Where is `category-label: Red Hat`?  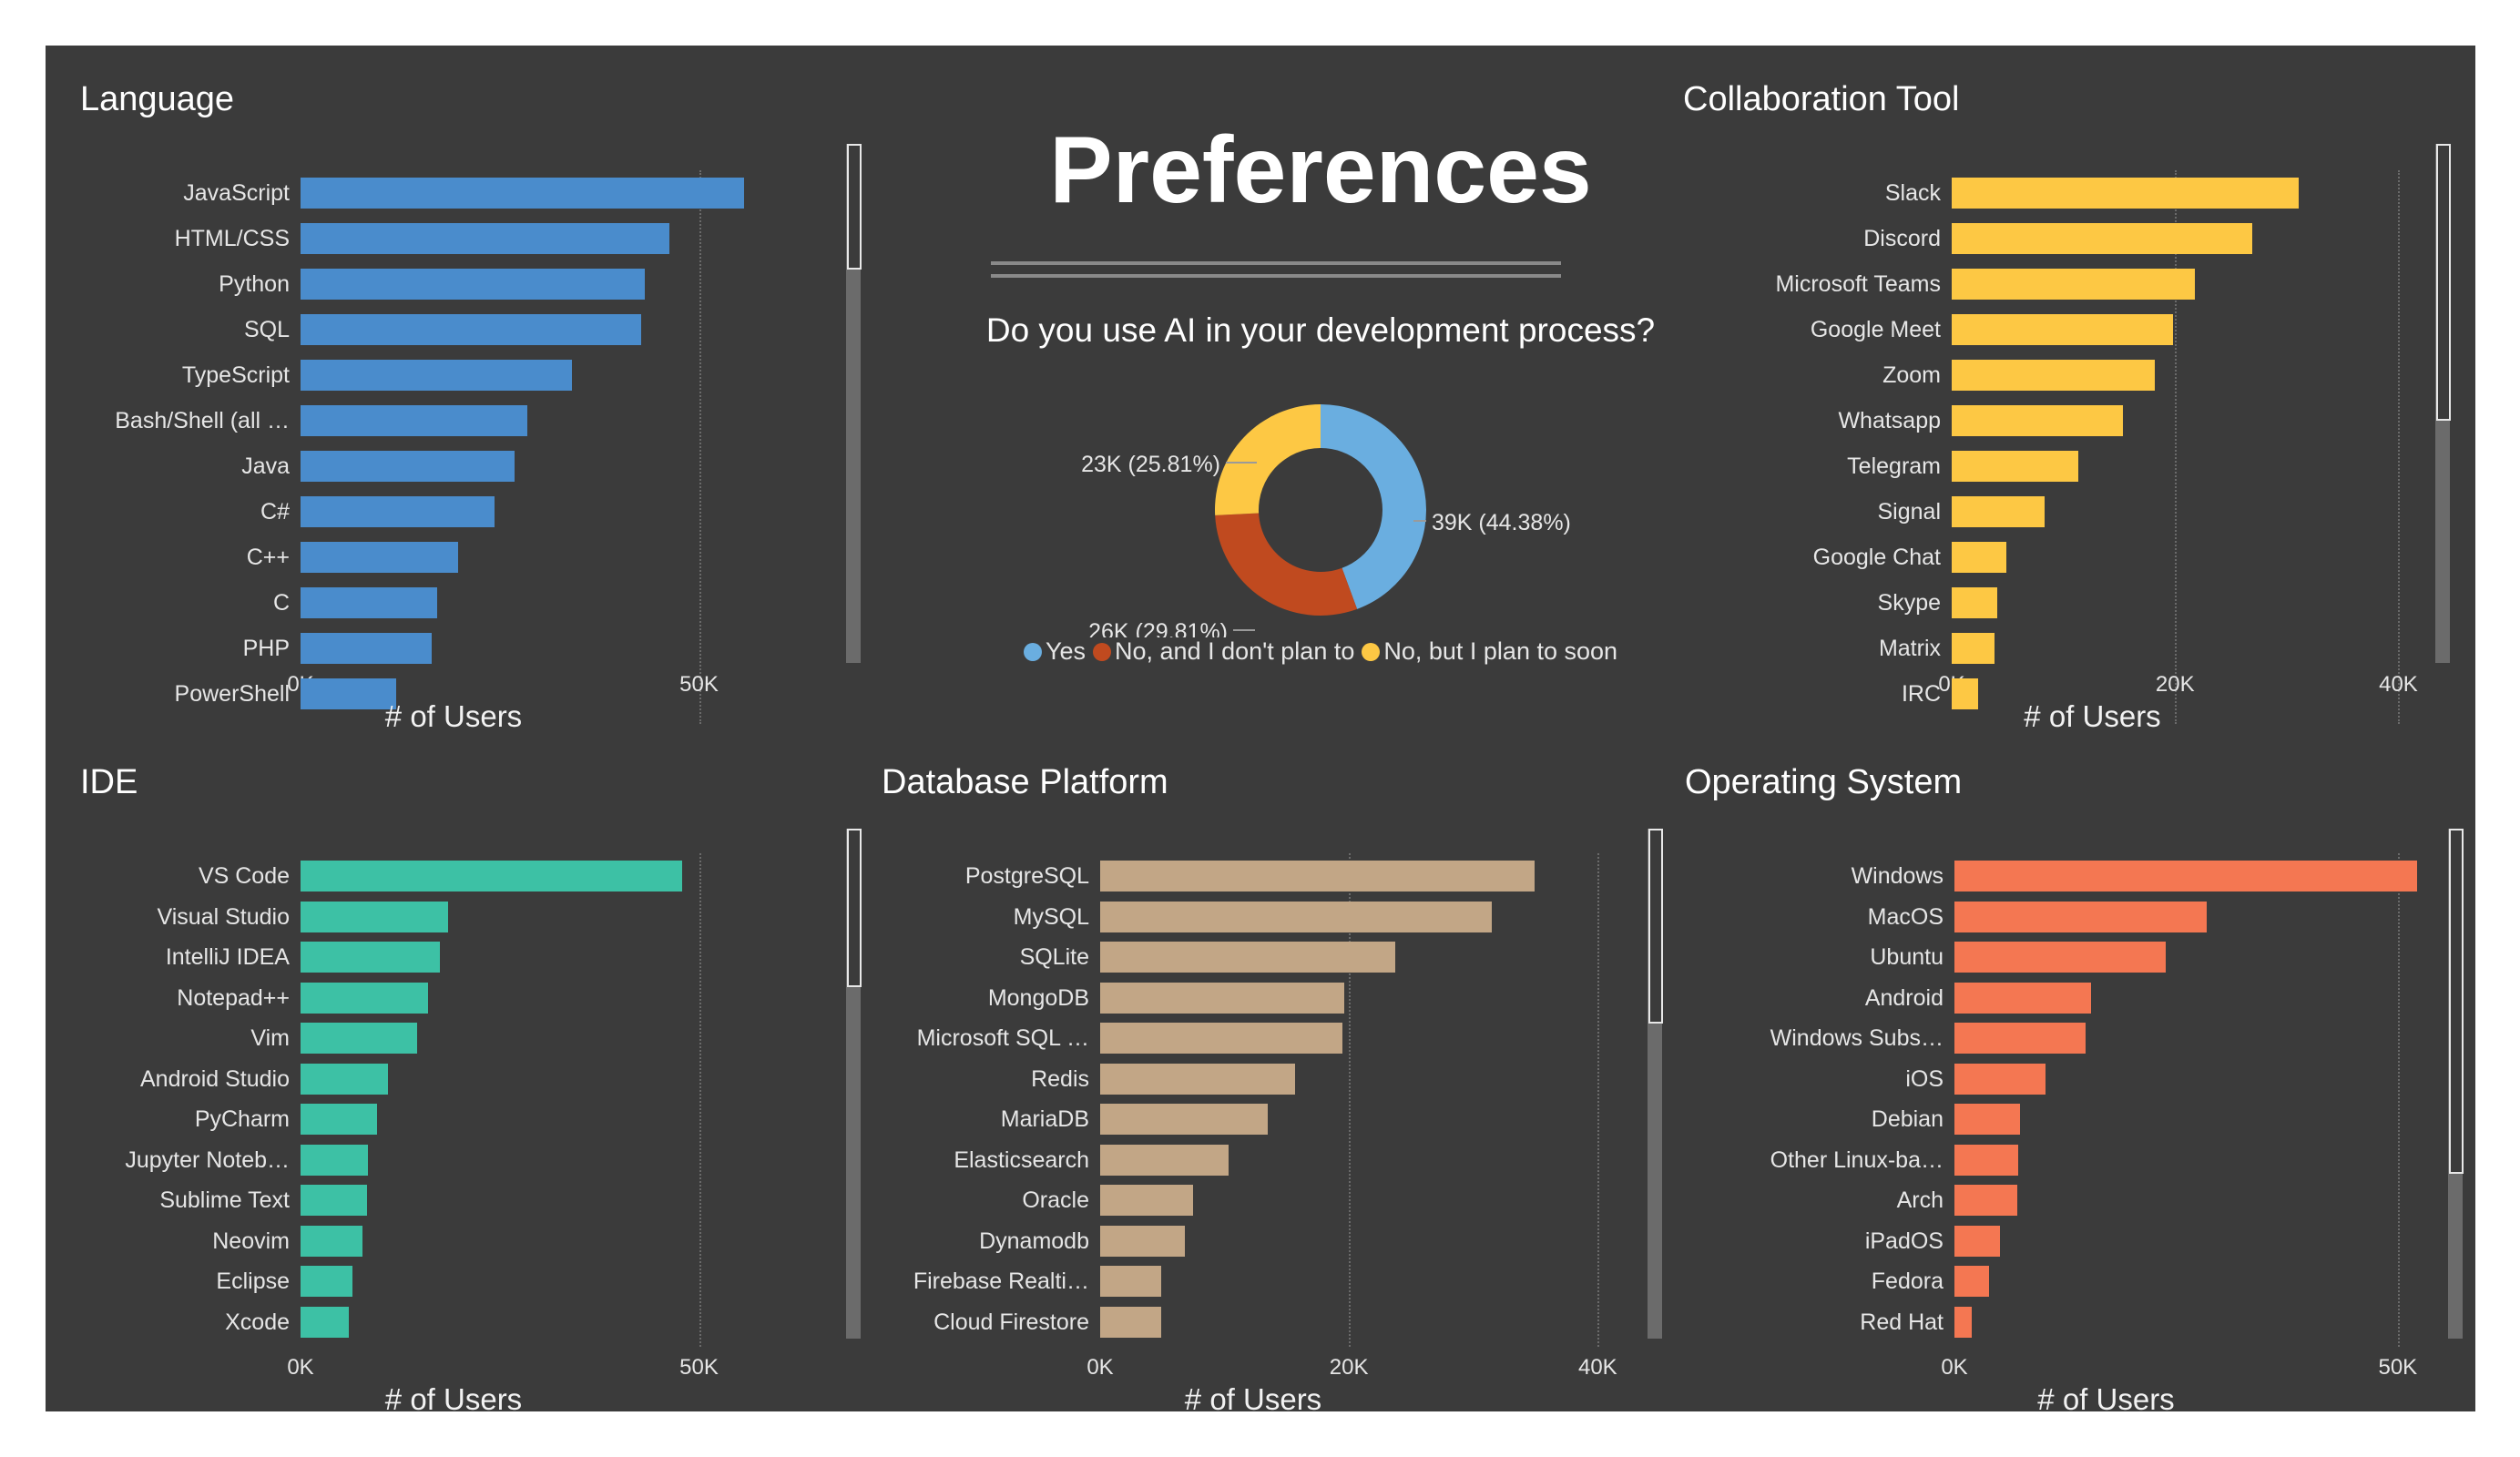
category-label: Red Hat is located at coordinates (1902, 1322).